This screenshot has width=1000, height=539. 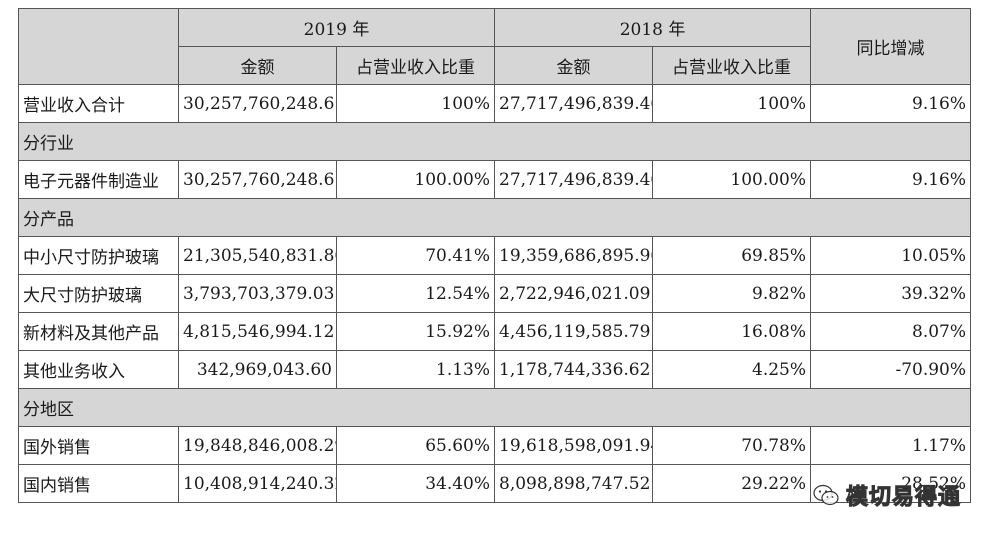 I want to click on ratio-2018: 100%, so click(x=732, y=103).